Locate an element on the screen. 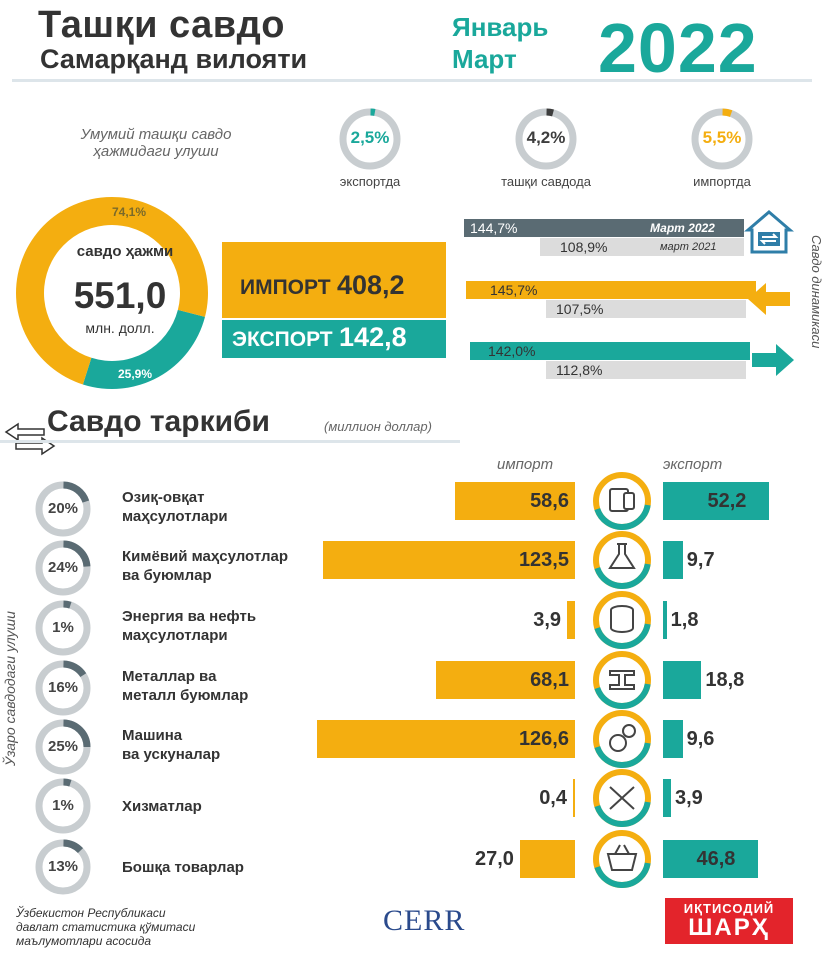 Image resolution: width=825 pixels, height=955 pixels. import-value: 126,6 is located at coordinates (543, 739).